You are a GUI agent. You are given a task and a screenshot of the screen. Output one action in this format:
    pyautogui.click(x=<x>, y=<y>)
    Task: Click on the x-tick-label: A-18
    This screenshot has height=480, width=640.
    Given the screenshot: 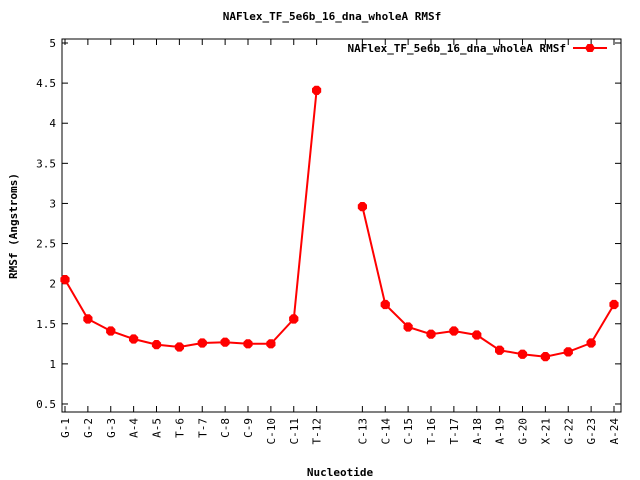 What is the action you would take?
    pyautogui.click(x=477, y=431)
    